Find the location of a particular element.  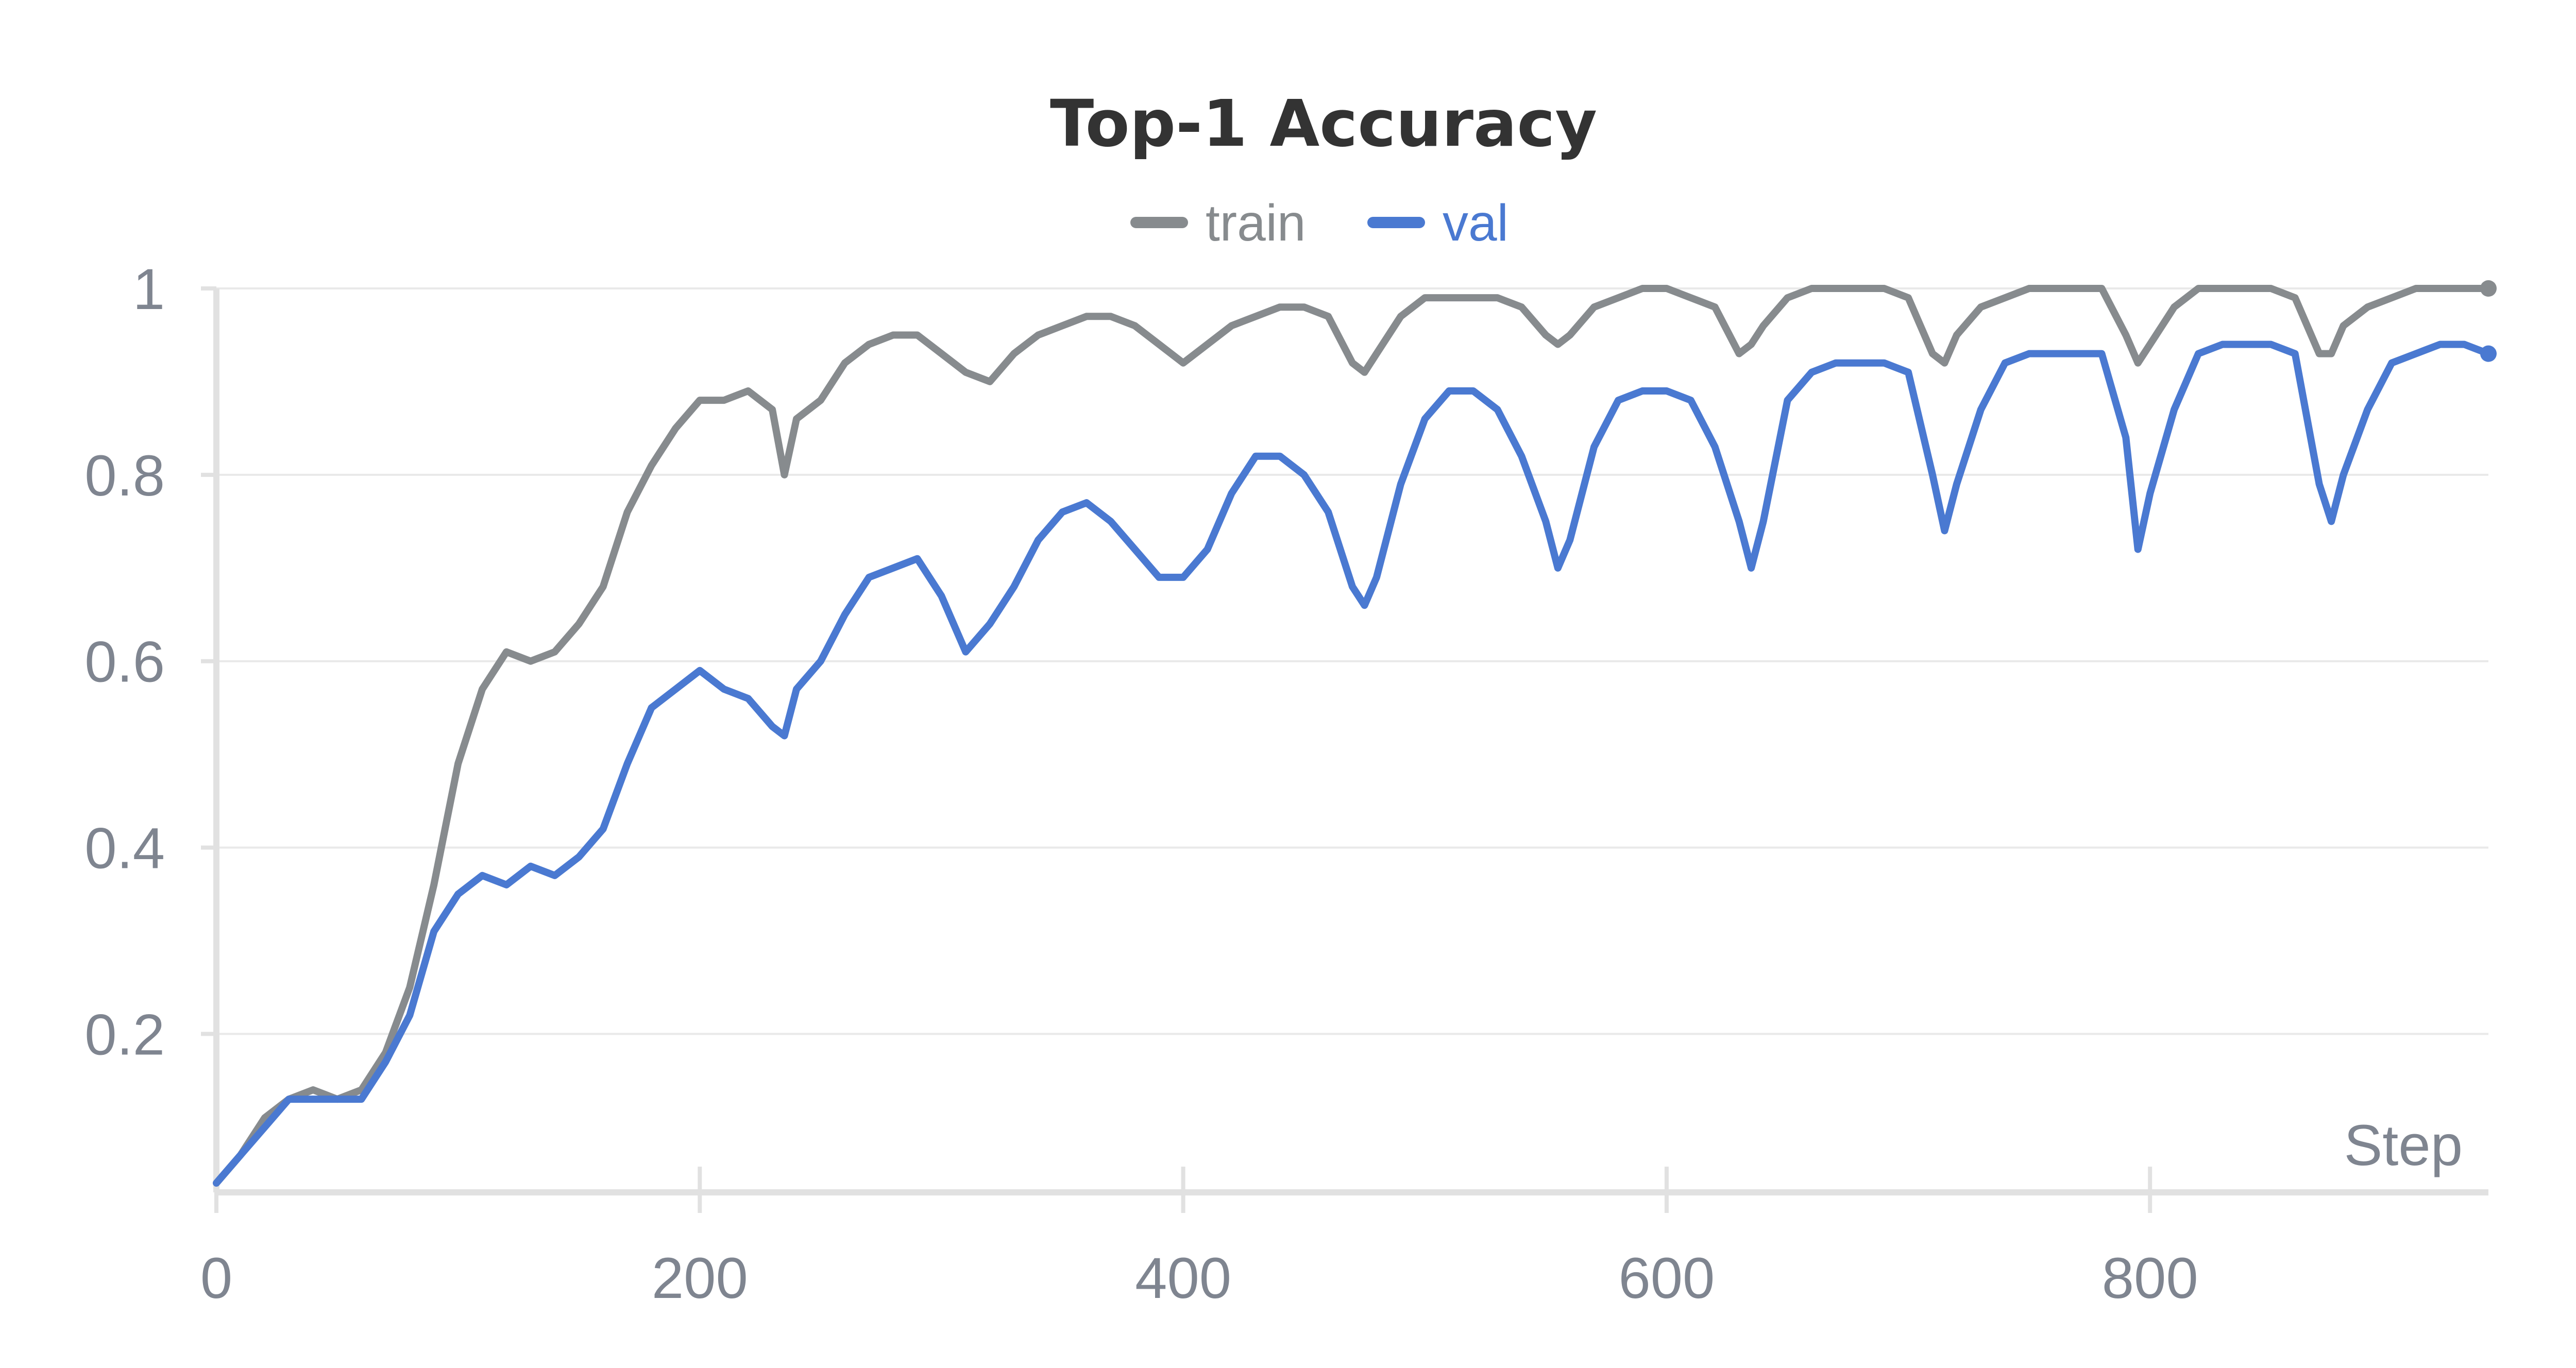

series-endpoint-val is located at coordinates (2488, 353).